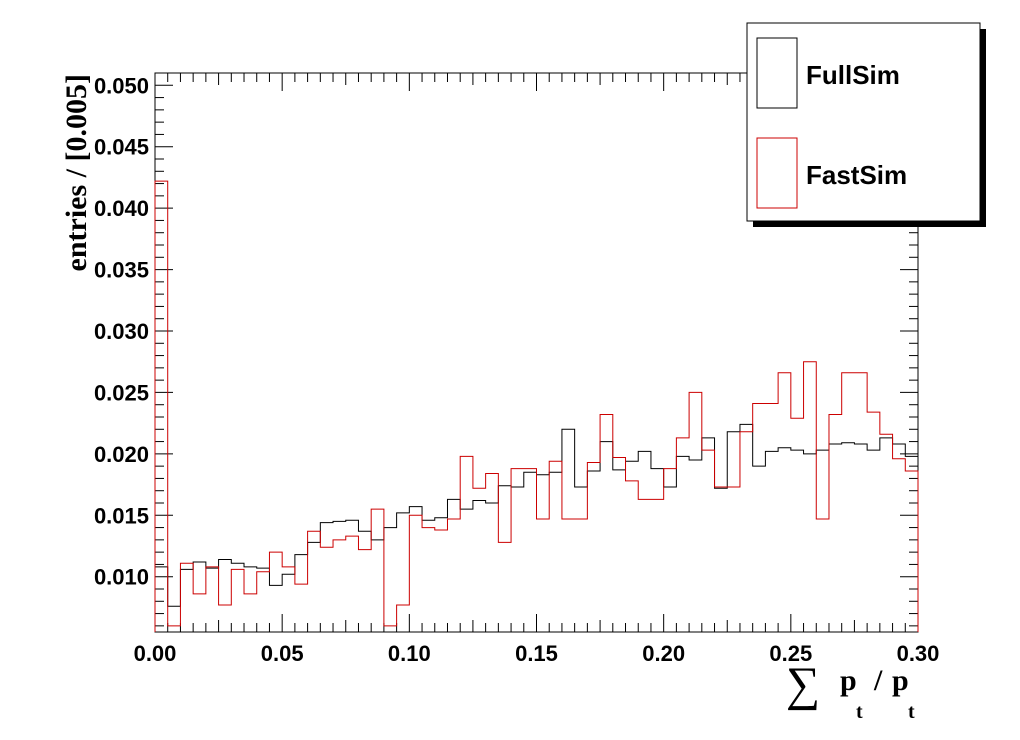  Describe the element at coordinates (663, 653) in the screenshot. I see `x-tick-label: 0.20` at that location.